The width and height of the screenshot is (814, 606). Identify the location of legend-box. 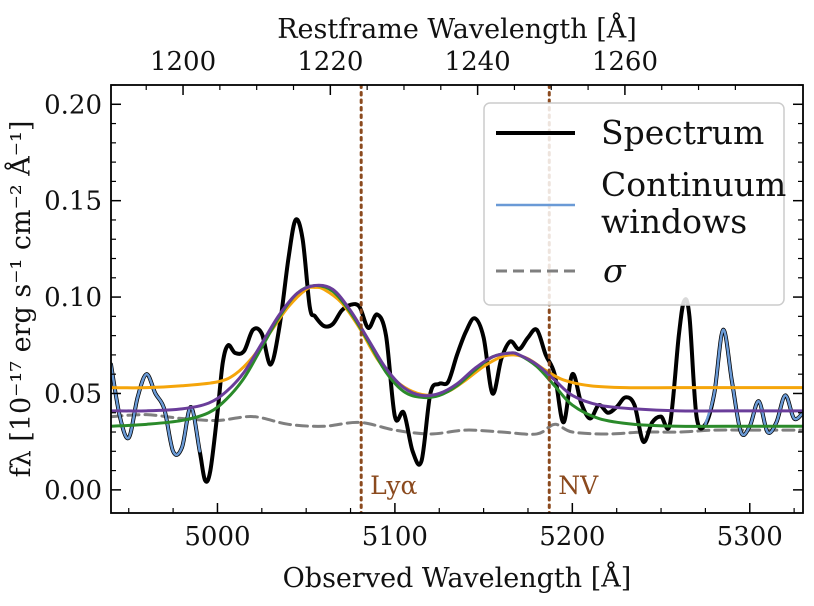
(634, 204).